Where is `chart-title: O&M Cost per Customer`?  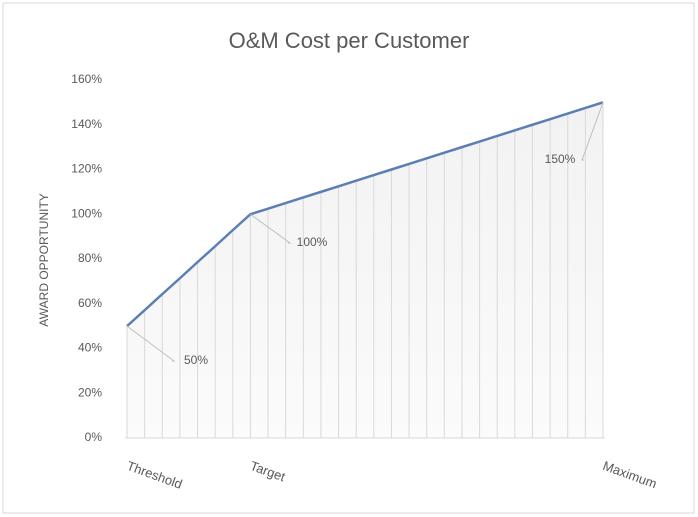
chart-title: O&M Cost per Customer is located at coordinates (349, 40).